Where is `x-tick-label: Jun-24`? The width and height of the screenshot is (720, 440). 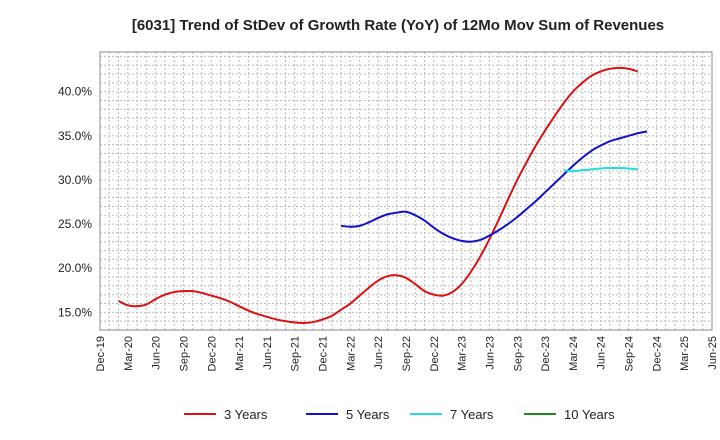 x-tick-label: Jun-24 is located at coordinates (602, 353).